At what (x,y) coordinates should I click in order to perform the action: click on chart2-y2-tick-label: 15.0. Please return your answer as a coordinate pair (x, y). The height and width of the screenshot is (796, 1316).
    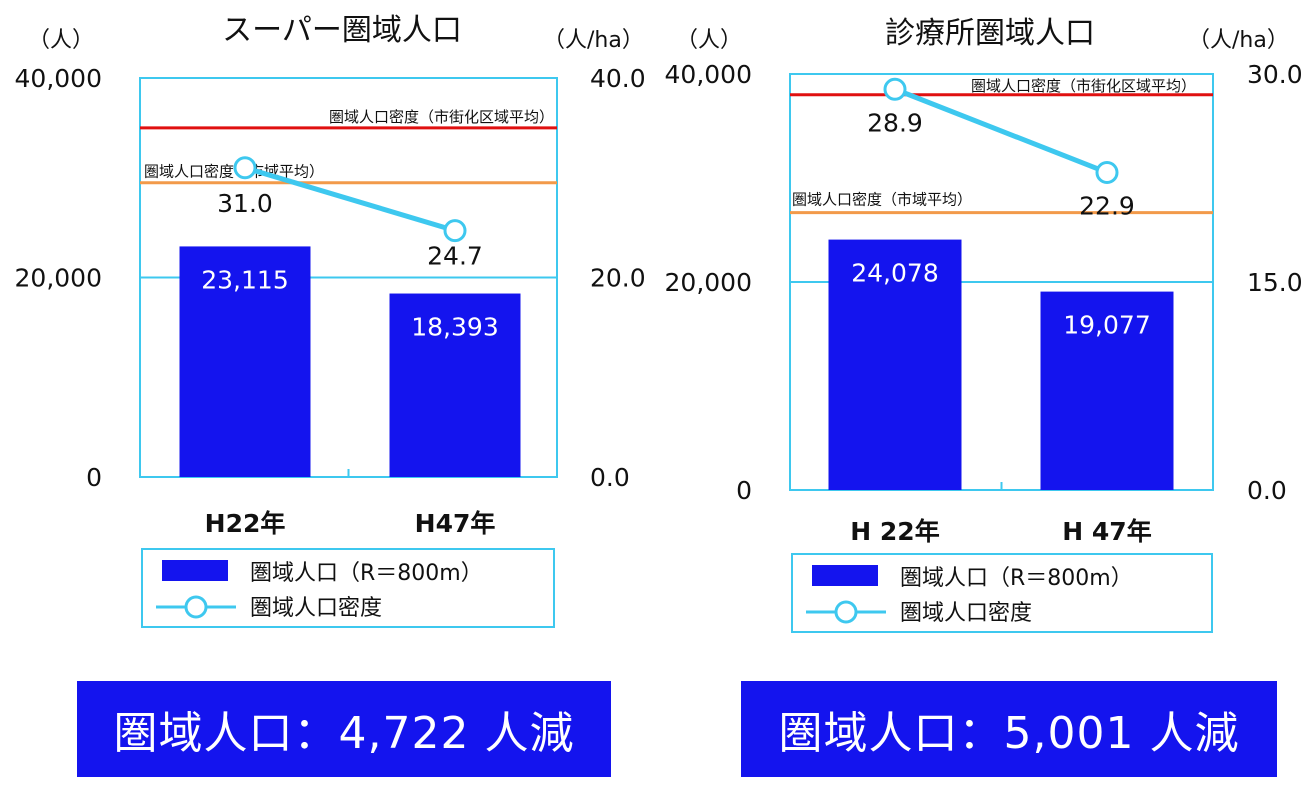
    Looking at the image, I should click on (1275, 282).